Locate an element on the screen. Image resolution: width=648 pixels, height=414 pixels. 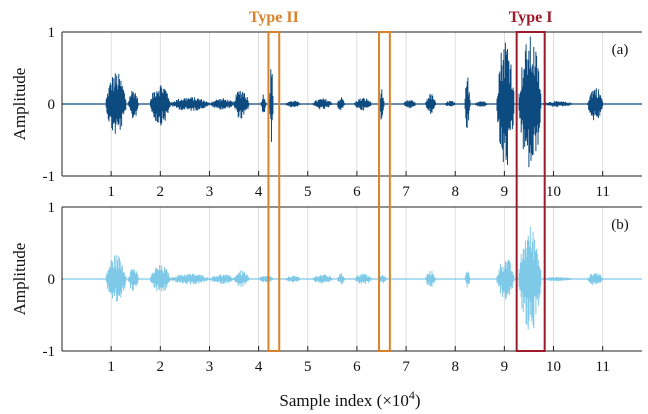
panel-tag: (b) is located at coordinates (620, 225).